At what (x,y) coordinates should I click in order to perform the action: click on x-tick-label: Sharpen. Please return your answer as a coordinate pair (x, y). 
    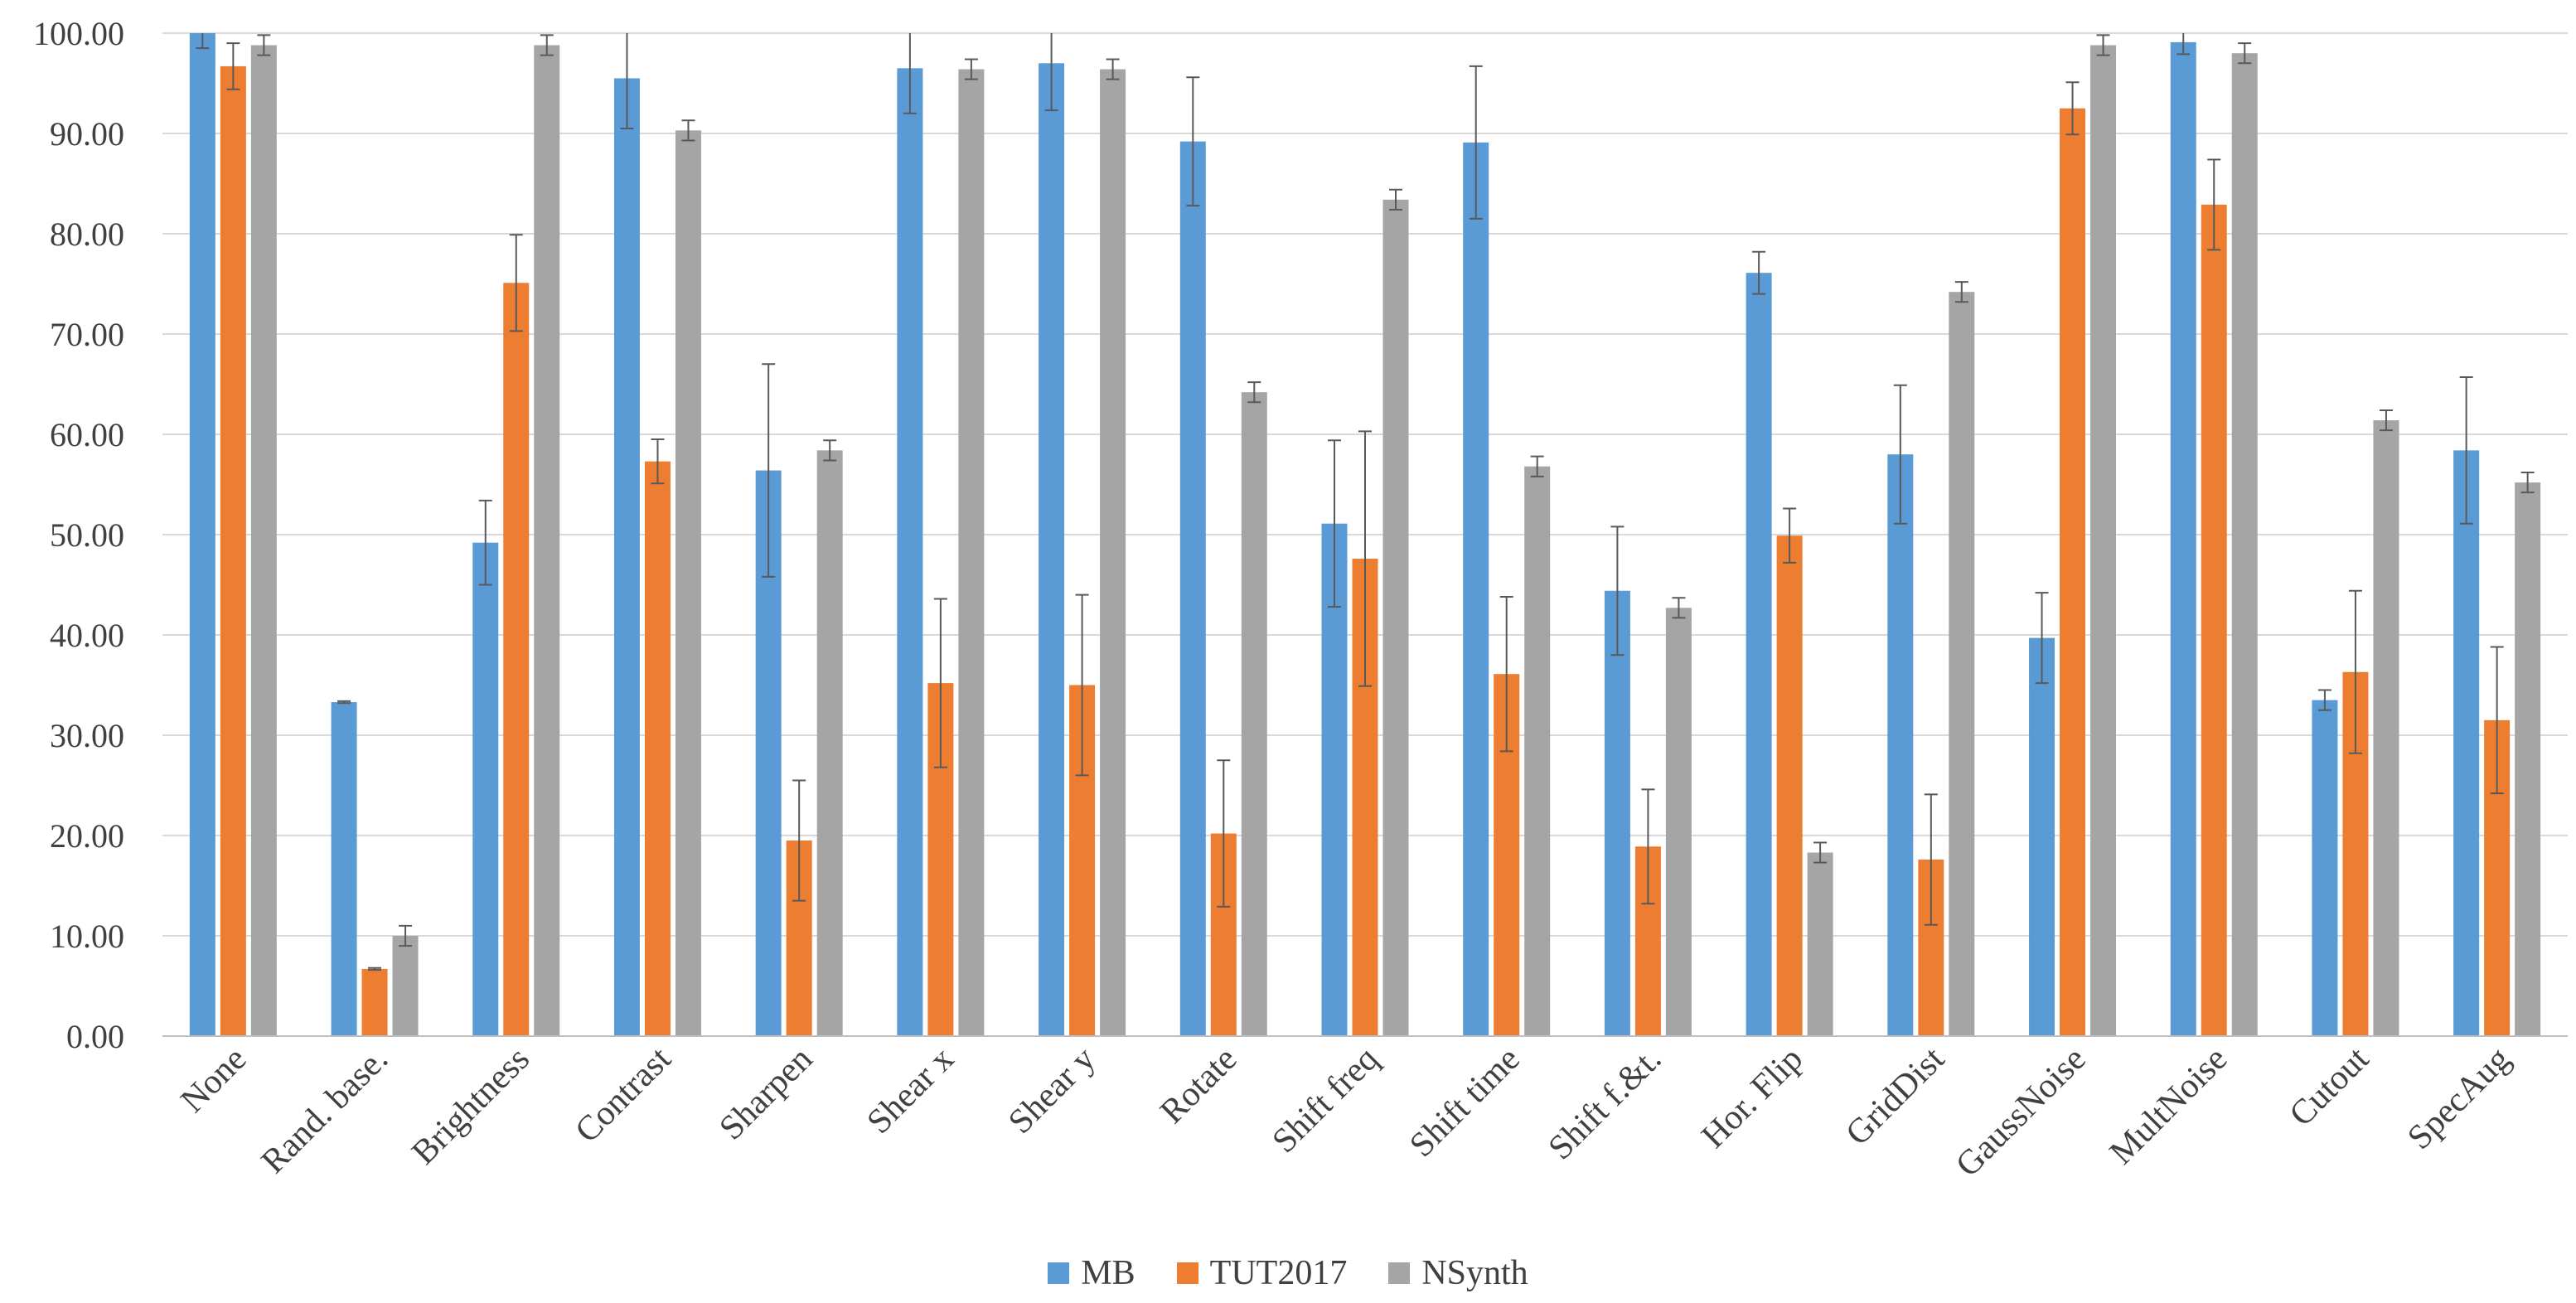
    Looking at the image, I should click on (766, 1094).